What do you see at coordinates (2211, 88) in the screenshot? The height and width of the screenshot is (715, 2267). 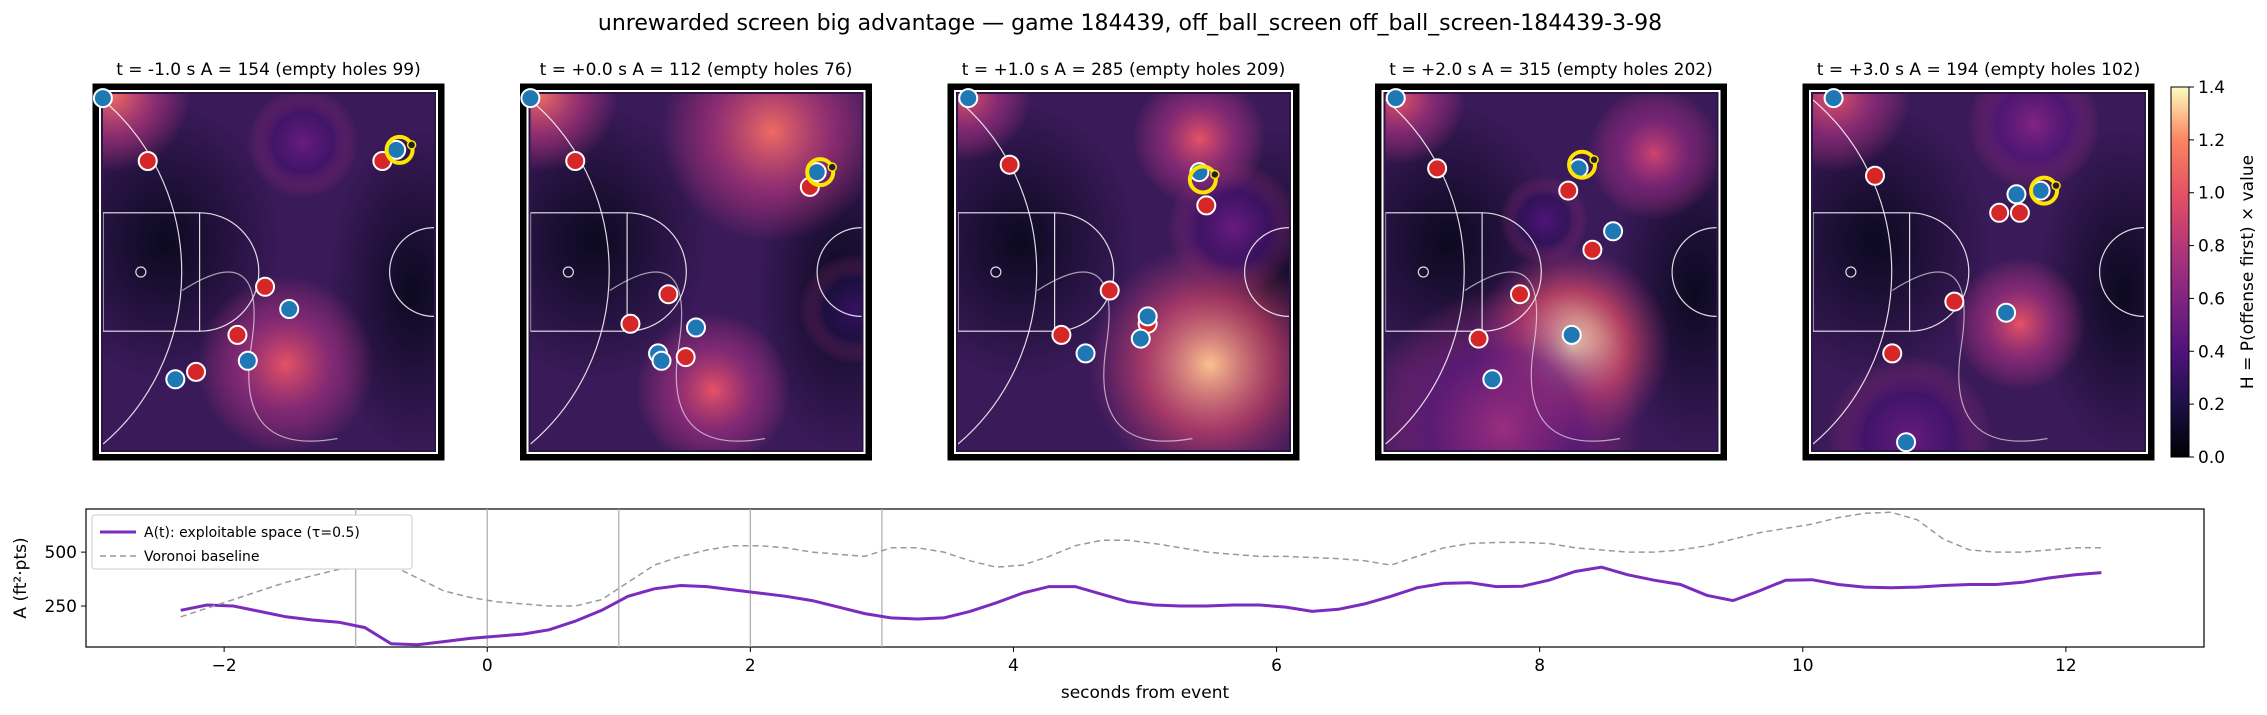 I see `colorbar-tick-label: 1.4` at bounding box center [2211, 88].